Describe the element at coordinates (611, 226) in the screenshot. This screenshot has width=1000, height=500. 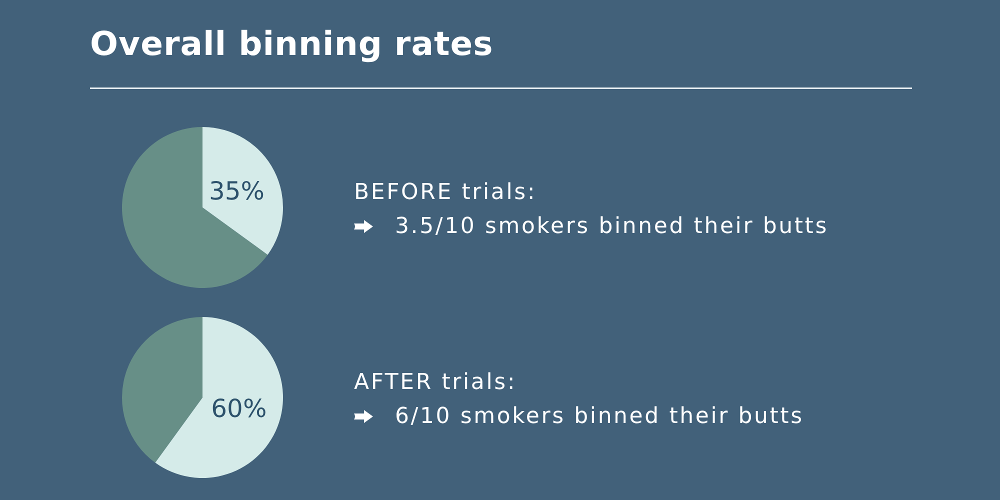
I see `text: 3.5/10 smokers binned their butts` at that location.